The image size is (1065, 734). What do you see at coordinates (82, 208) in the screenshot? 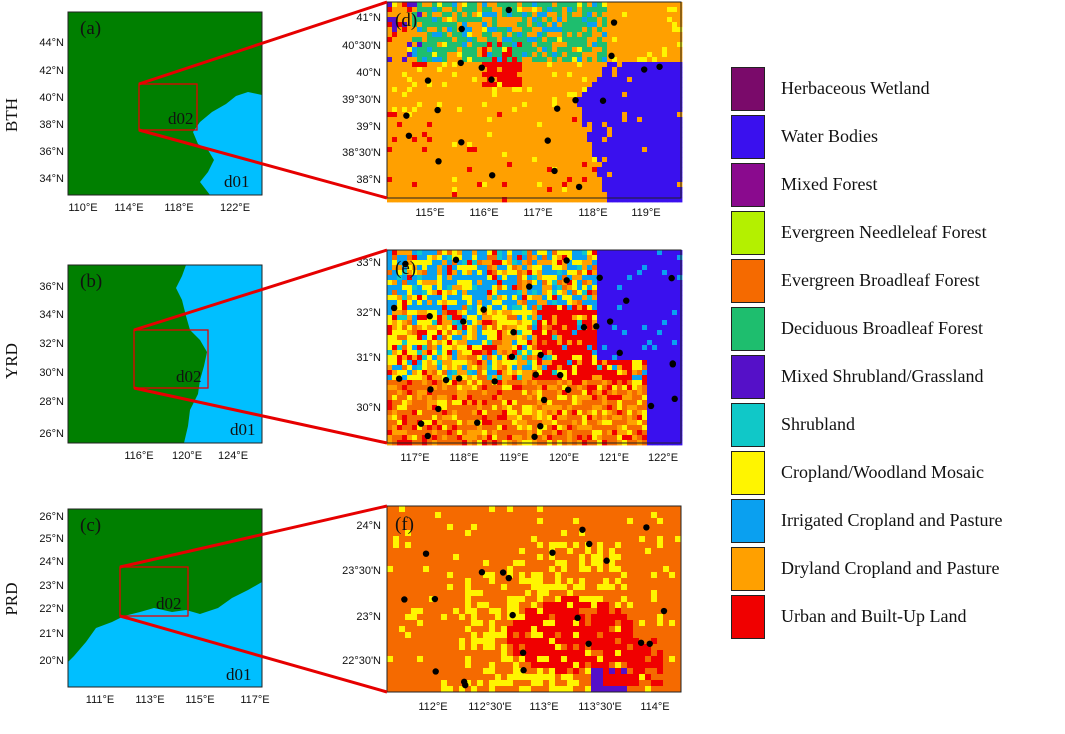
I see `outer-lon-tick: 110°E` at bounding box center [82, 208].